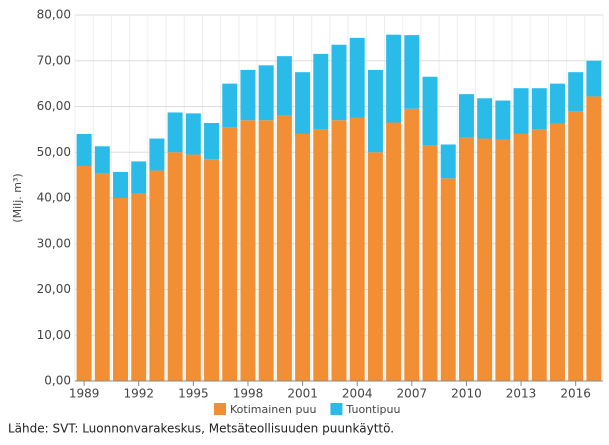 The width and height of the screenshot is (609, 445). I want to click on y-tick-label: 80,00, so click(54, 15).